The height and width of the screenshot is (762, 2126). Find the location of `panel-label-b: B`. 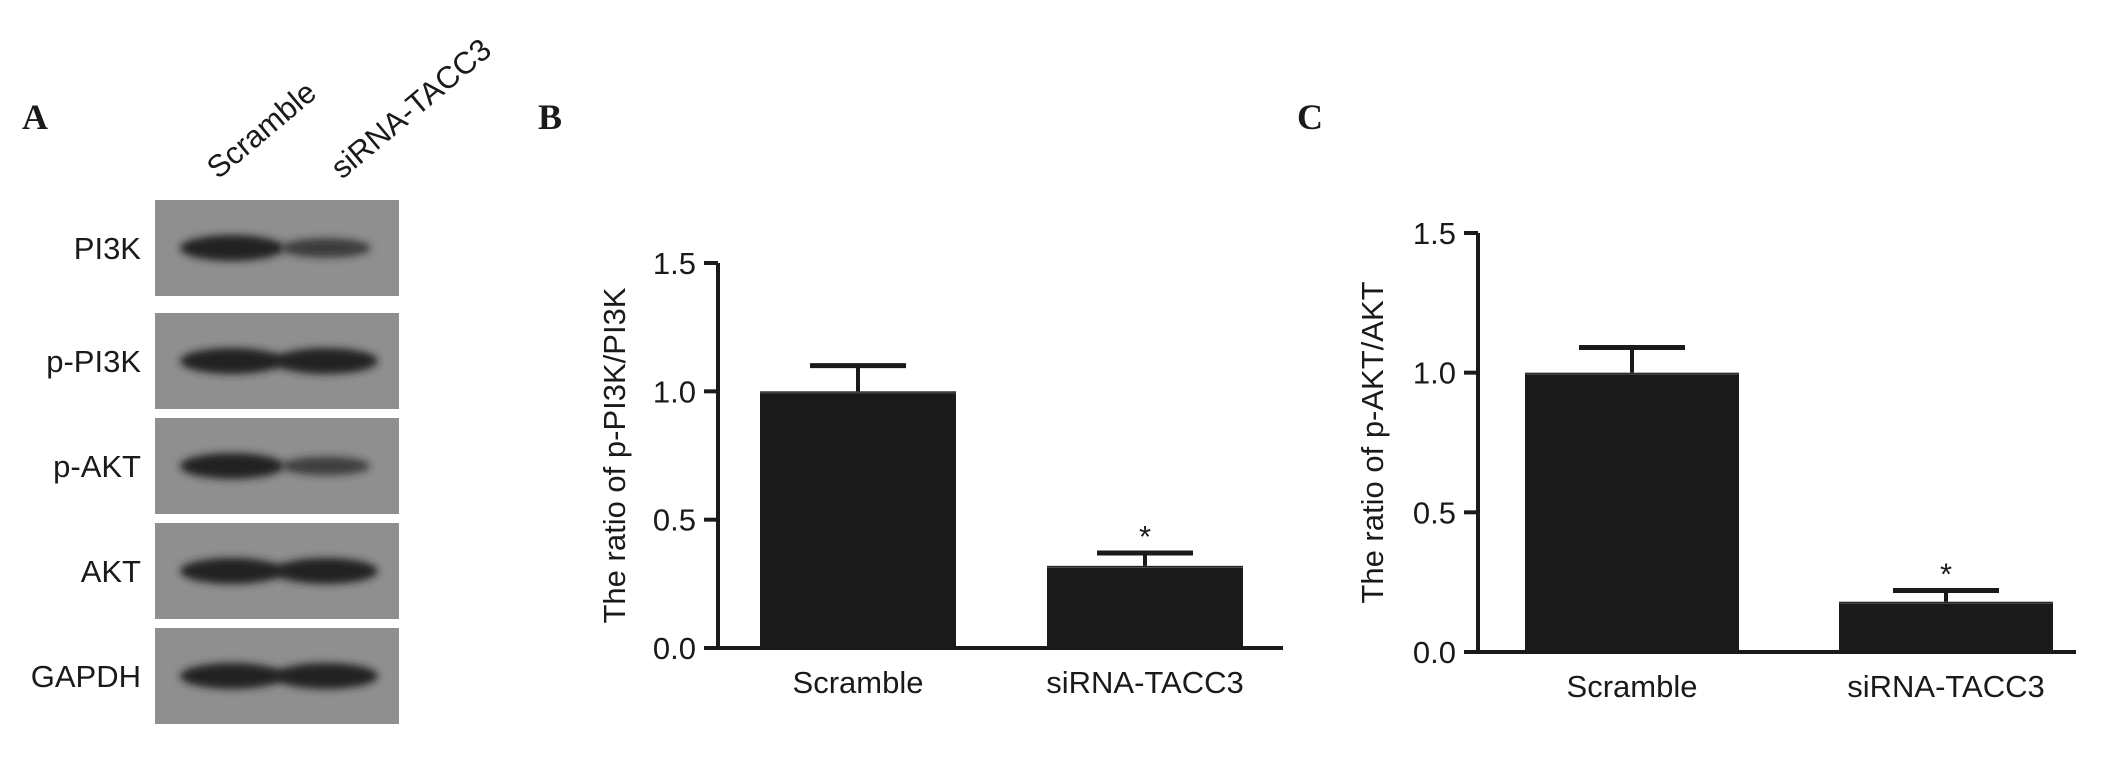

panel-label-b: B is located at coordinates (550, 117).